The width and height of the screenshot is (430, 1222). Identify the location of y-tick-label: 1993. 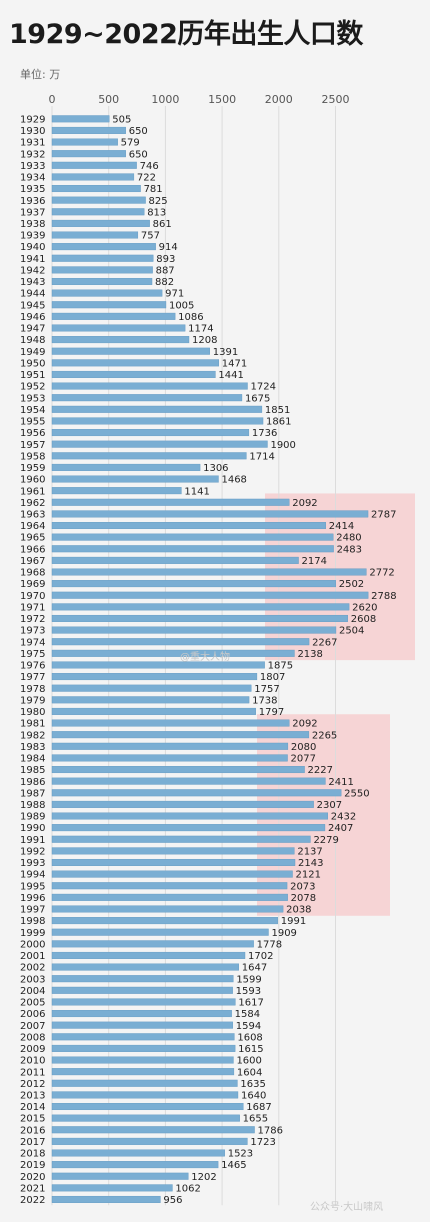
(32, 863).